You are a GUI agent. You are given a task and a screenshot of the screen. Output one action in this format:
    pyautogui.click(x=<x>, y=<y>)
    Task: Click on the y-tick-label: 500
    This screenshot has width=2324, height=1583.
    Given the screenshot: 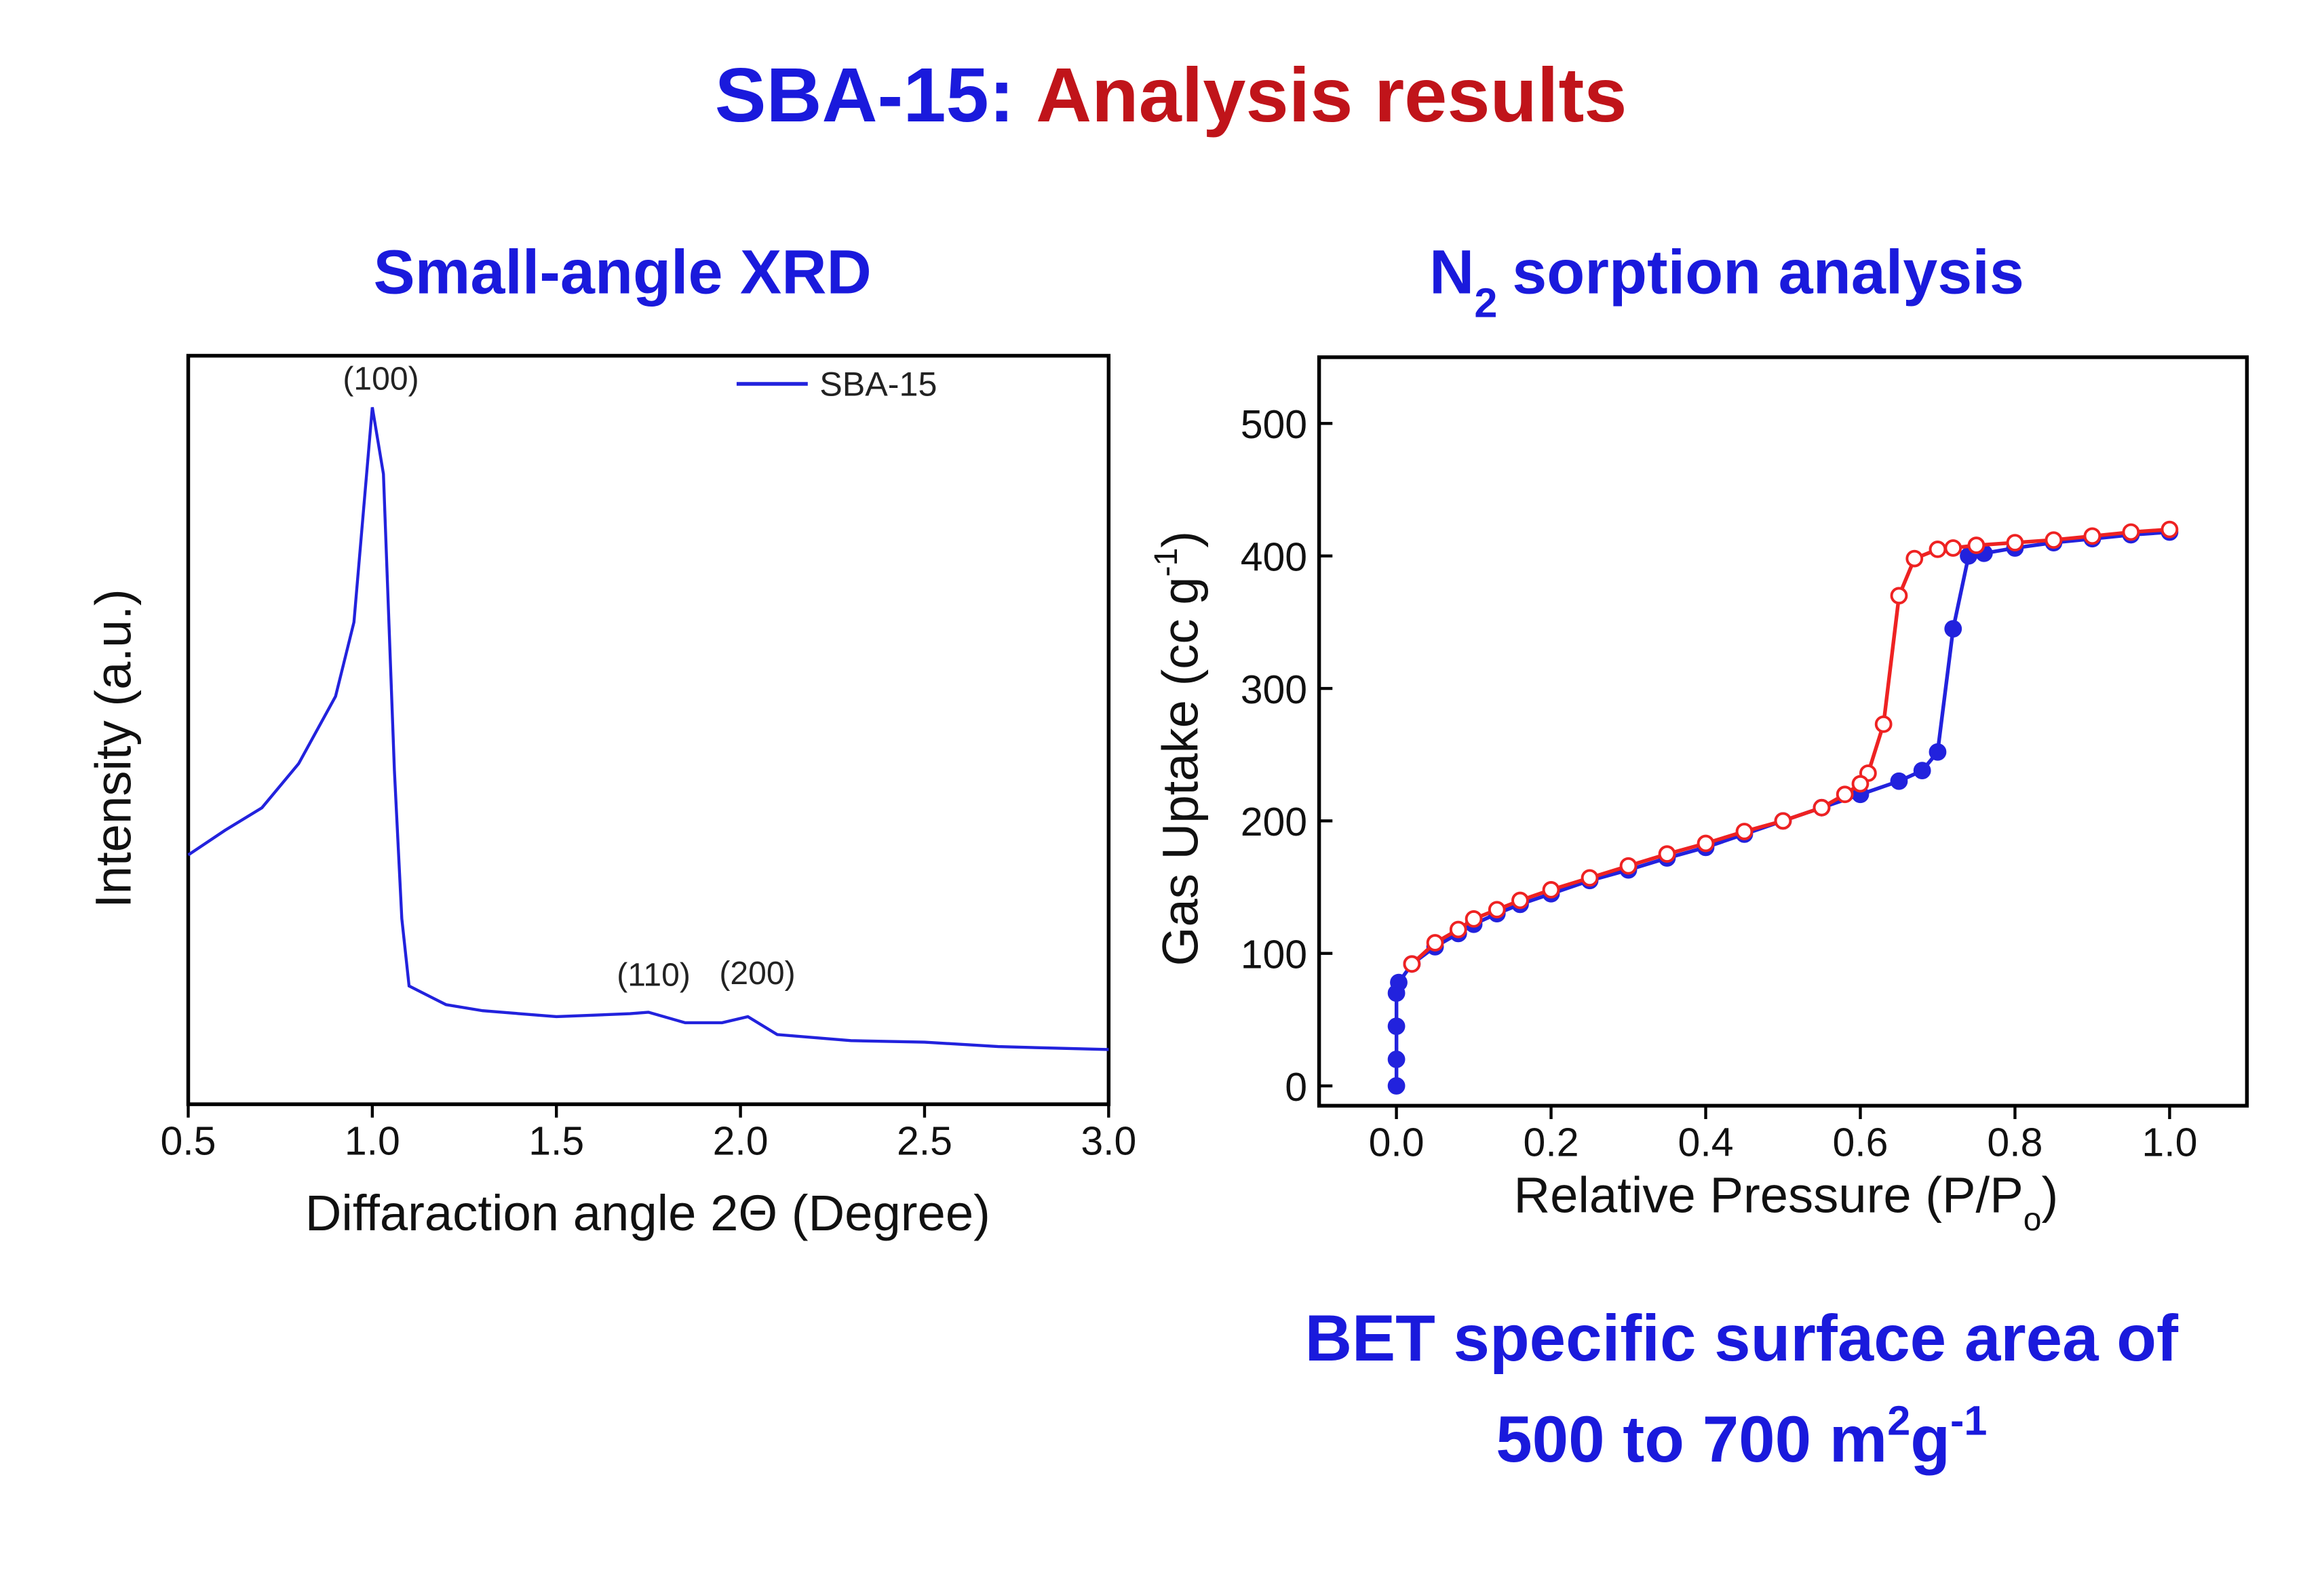 What is the action you would take?
    pyautogui.click(x=1274, y=424)
    